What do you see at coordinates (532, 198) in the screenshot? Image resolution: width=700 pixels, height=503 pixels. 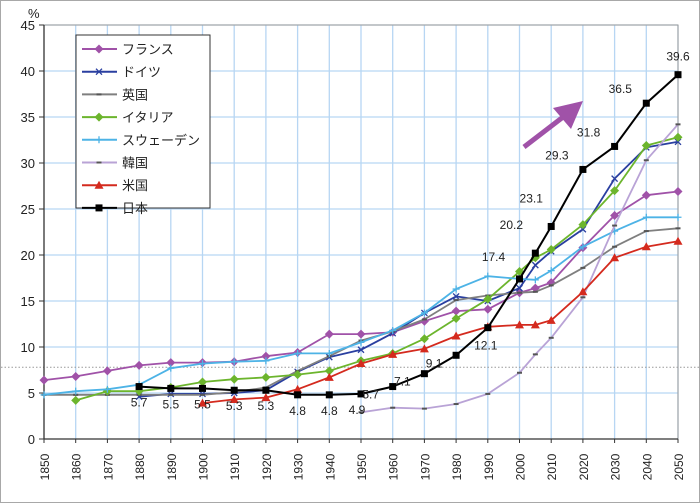 I see `data-label: 23.1` at bounding box center [532, 198].